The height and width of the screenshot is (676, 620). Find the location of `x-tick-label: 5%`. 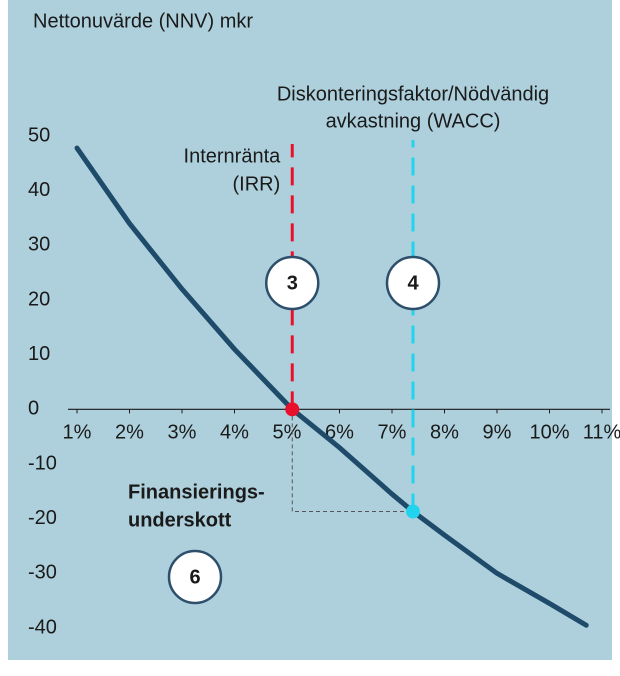

x-tick-label: 5% is located at coordinates (287, 433).